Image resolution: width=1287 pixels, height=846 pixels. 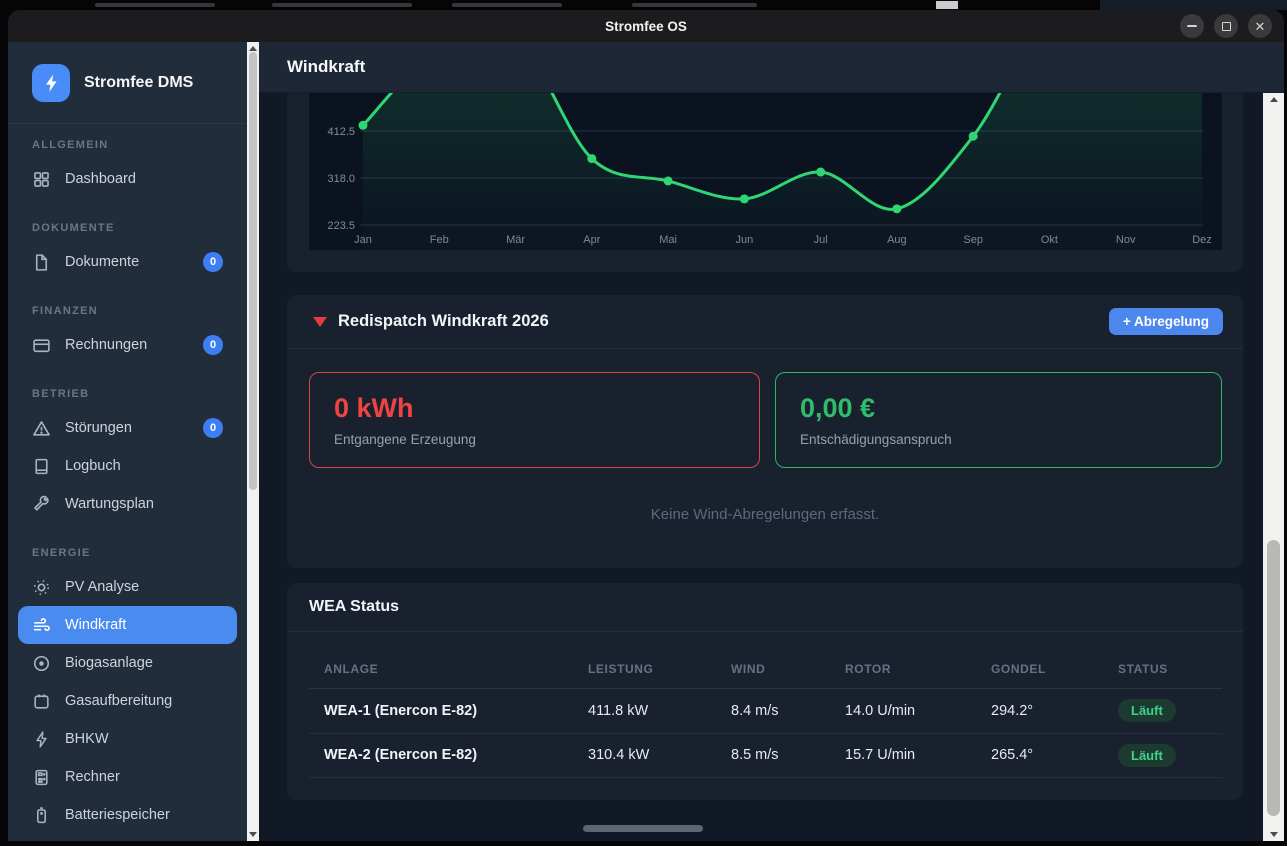 I want to click on sidebar-item-label: Rechnungen, so click(x=106, y=345).